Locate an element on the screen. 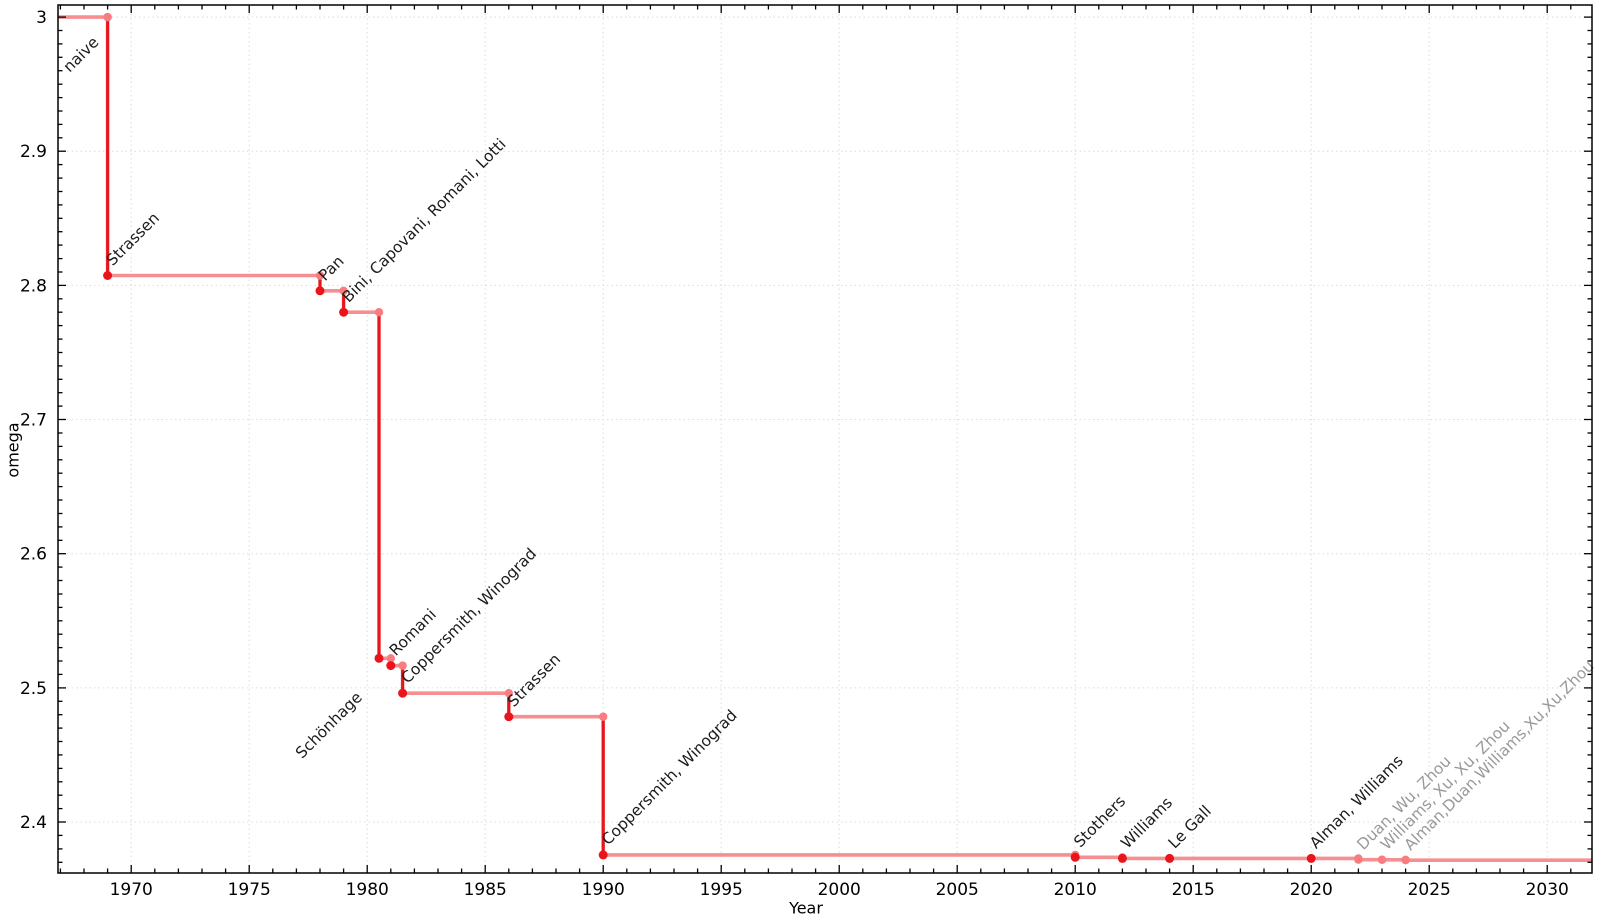 Image resolution: width=1600 pixels, height=920 pixels. x-tick-label: 2000 is located at coordinates (839, 890).